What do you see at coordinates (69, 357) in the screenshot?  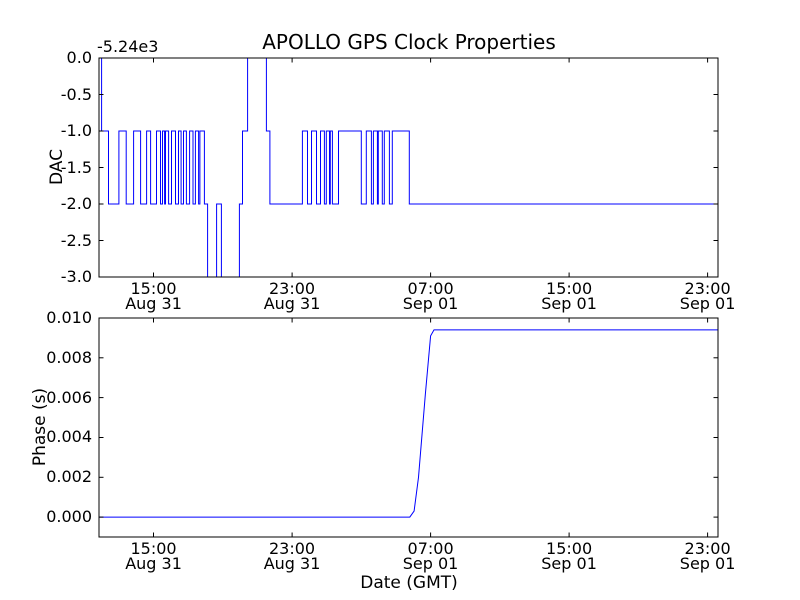 I see `y-tick-label: 0.008` at bounding box center [69, 357].